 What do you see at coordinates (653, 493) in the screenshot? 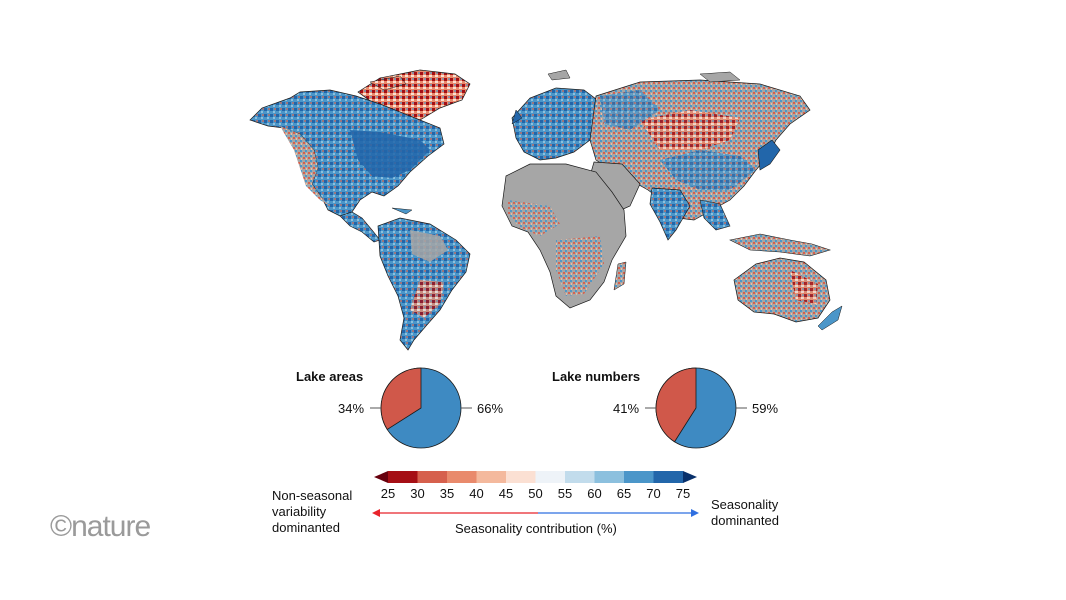
I see `colorbar-tick-label: 70` at bounding box center [653, 493].